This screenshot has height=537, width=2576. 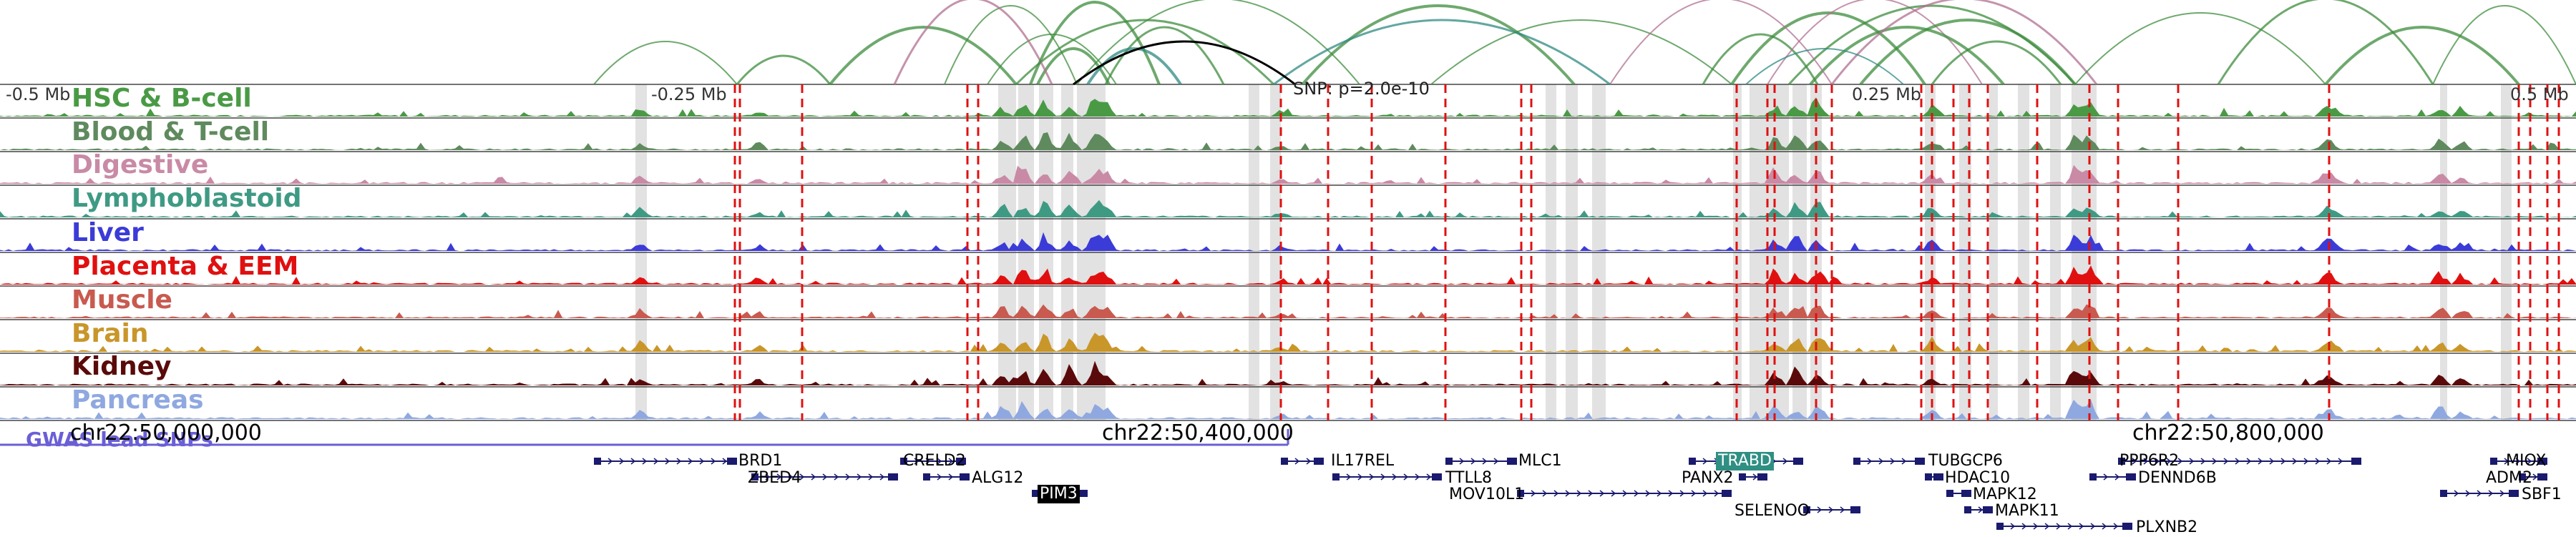 I want to click on gene-label-tubgcp6: TUBGCP6, so click(x=1965, y=461).